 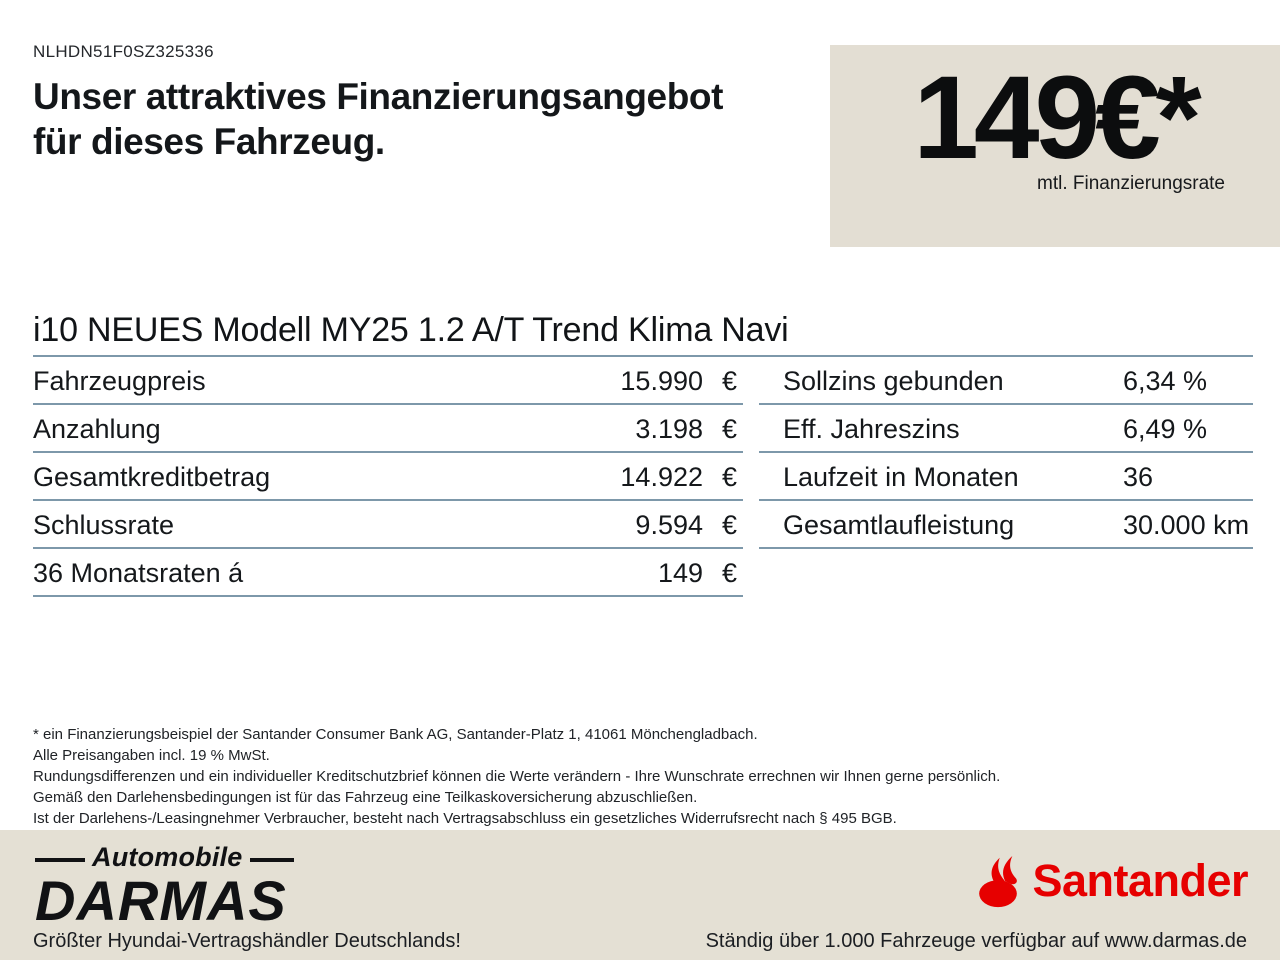 I want to click on finance-row-value: 6,49 %, so click(x=1165, y=429).